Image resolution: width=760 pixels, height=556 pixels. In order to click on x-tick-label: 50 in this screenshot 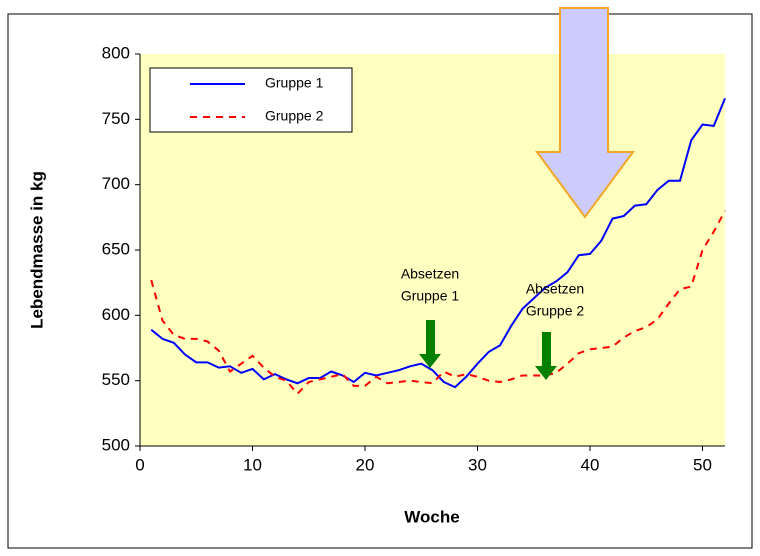, I will do `click(702, 464)`.